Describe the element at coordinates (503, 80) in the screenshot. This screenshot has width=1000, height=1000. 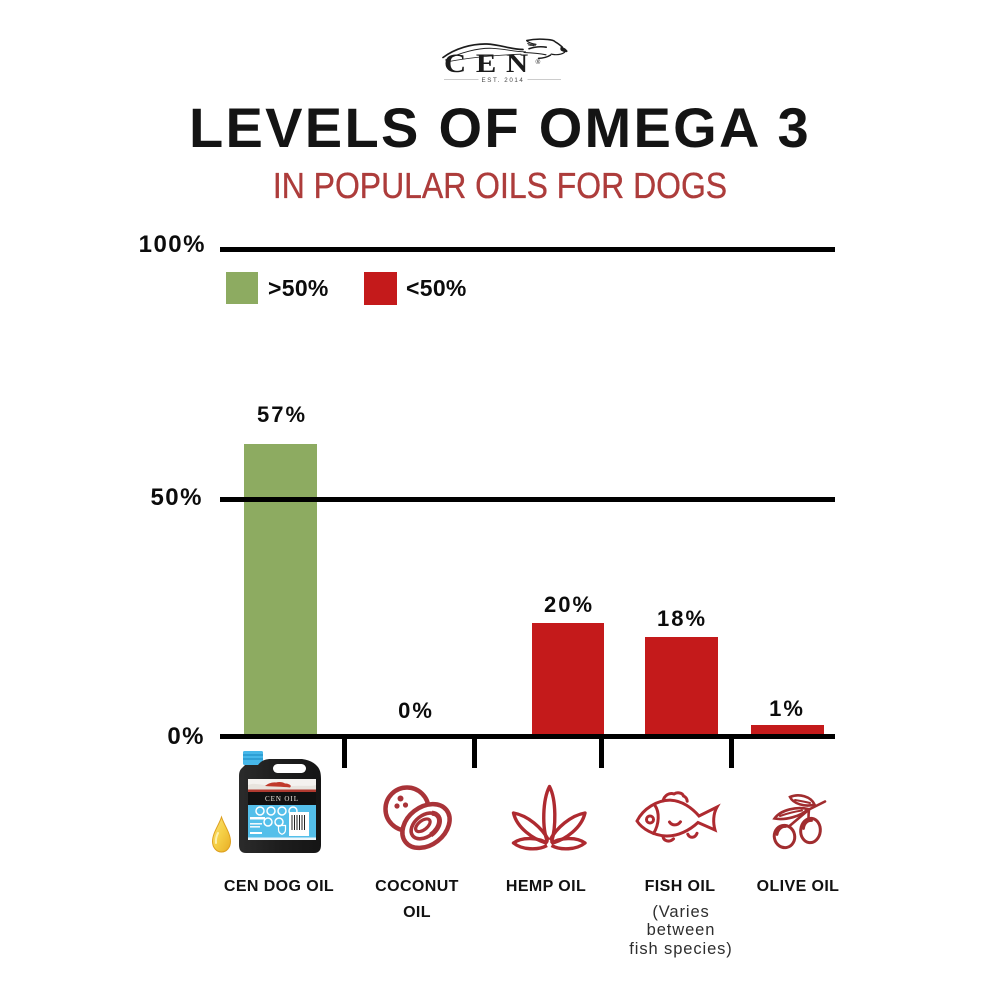
I see `svg-text: EST. 2014` at that location.